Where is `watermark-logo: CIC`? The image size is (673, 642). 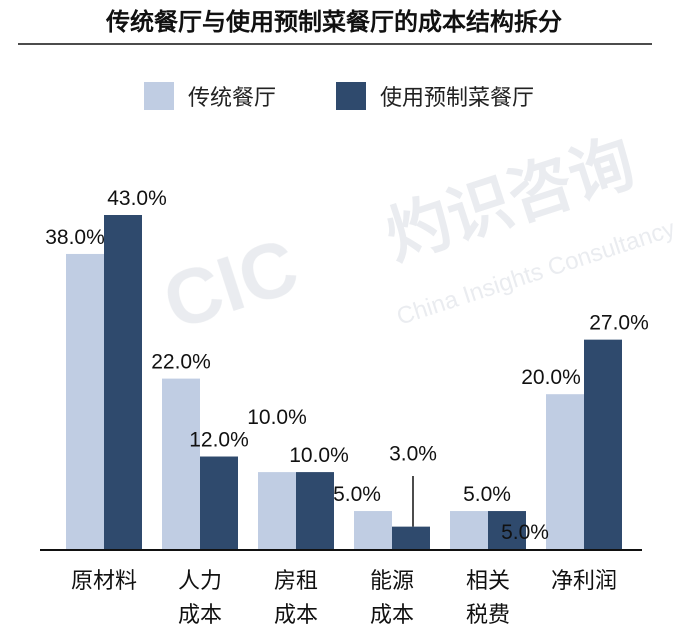 watermark-logo: CIC is located at coordinates (230, 283).